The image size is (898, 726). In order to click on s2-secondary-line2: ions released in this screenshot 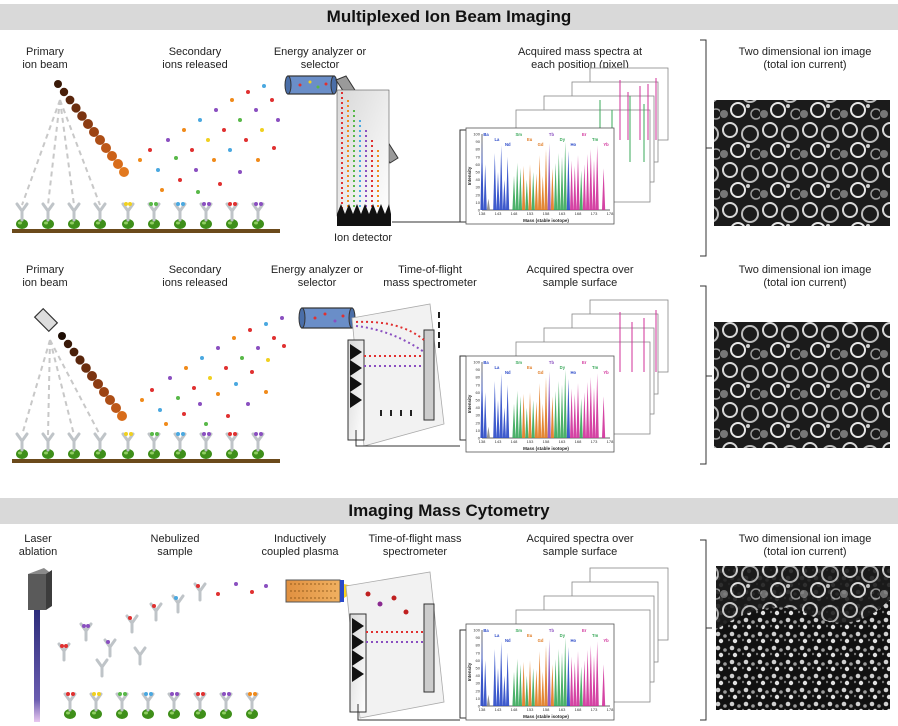, I will do `click(195, 283)`.